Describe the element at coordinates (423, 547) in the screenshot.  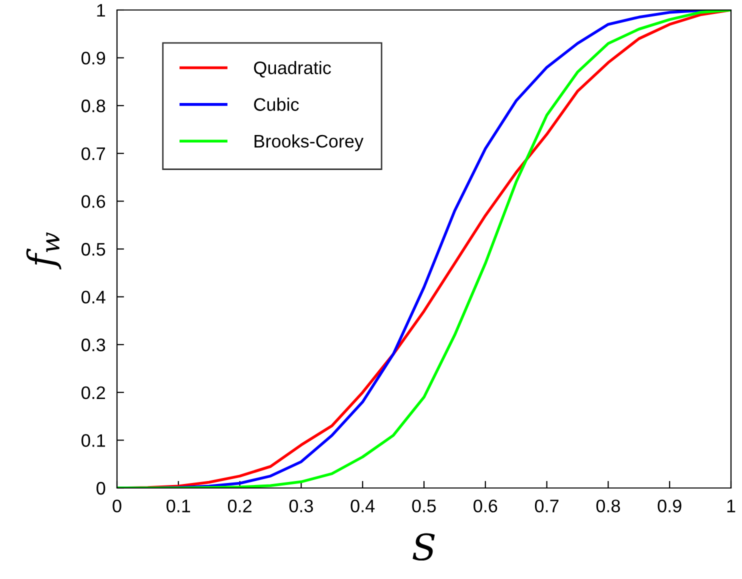
I see `x-axis-title: S` at that location.